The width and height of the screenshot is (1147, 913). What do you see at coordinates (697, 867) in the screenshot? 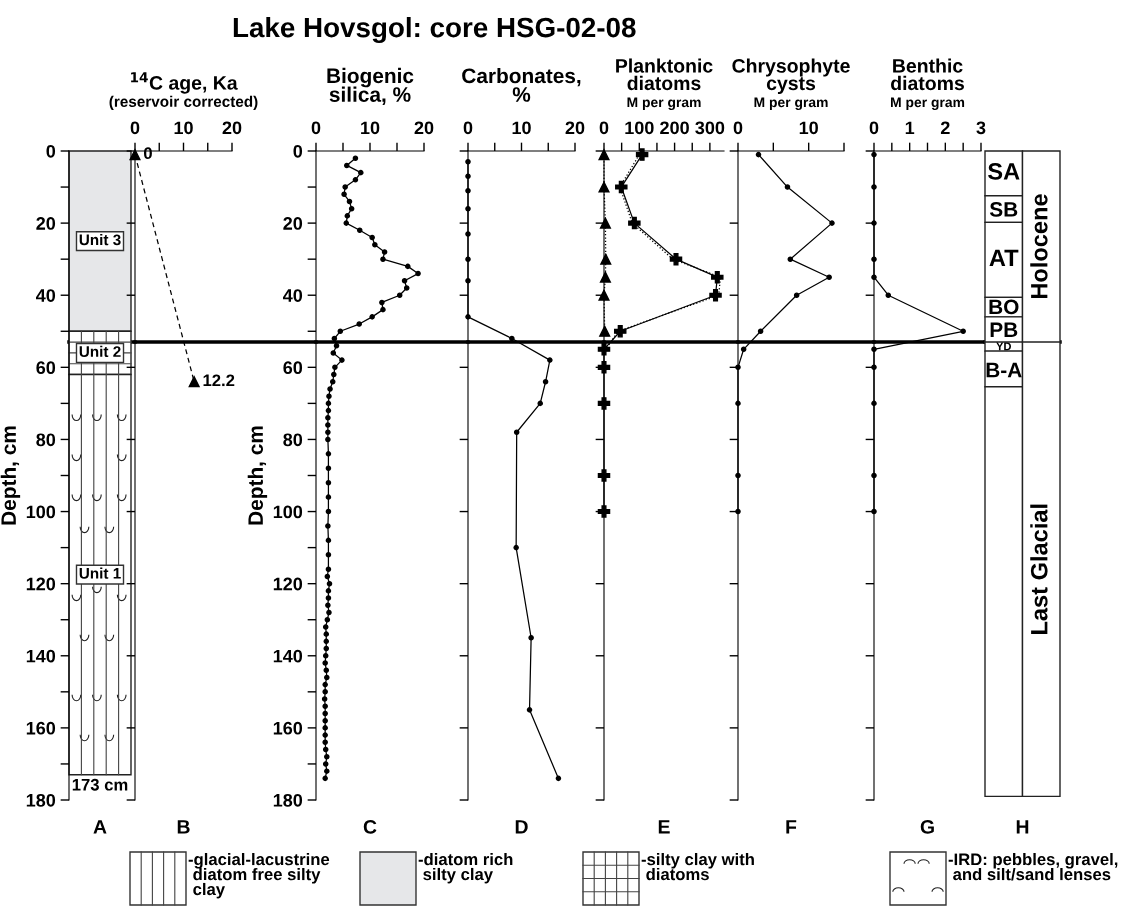
I see `text: -silty clay with diatoms` at bounding box center [697, 867].